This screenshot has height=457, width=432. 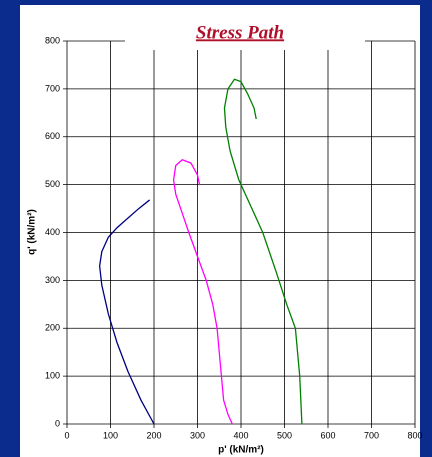 What do you see at coordinates (241, 450) in the screenshot?
I see `x-axis-label: p' (kN/m²)` at bounding box center [241, 450].